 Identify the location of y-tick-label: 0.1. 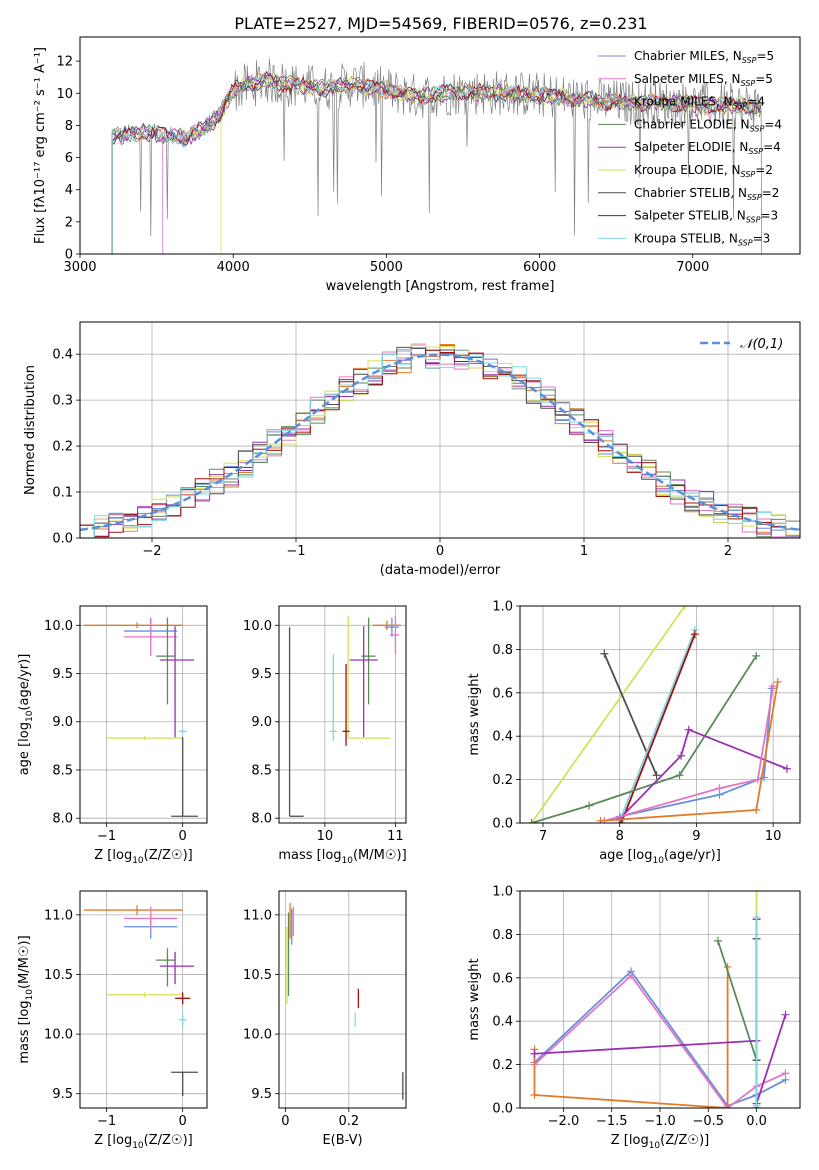
(62, 493).